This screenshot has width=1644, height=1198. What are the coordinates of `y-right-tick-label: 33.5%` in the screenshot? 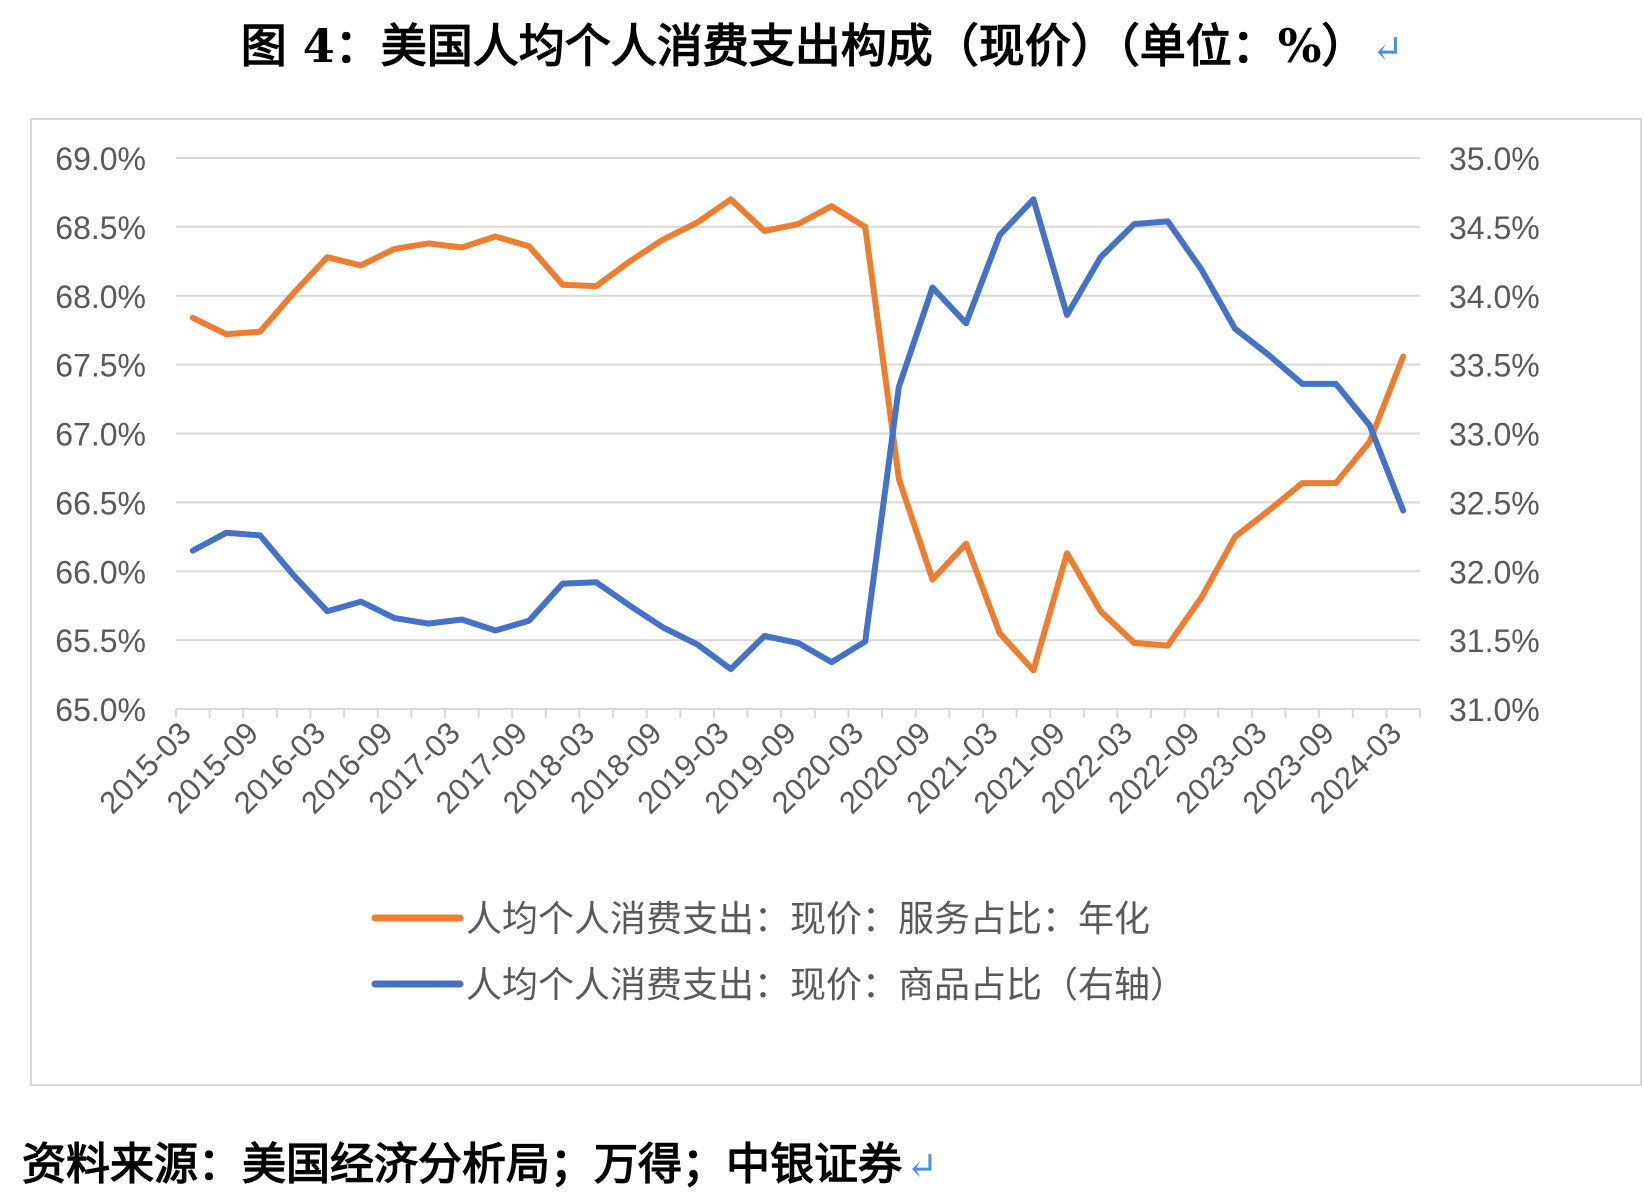 It's located at (1494, 366).